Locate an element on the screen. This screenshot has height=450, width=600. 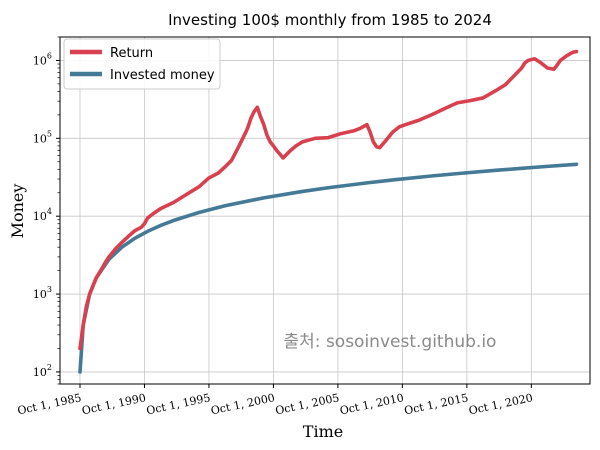
legend-label-invested-money: Invested money is located at coordinates (162, 75).